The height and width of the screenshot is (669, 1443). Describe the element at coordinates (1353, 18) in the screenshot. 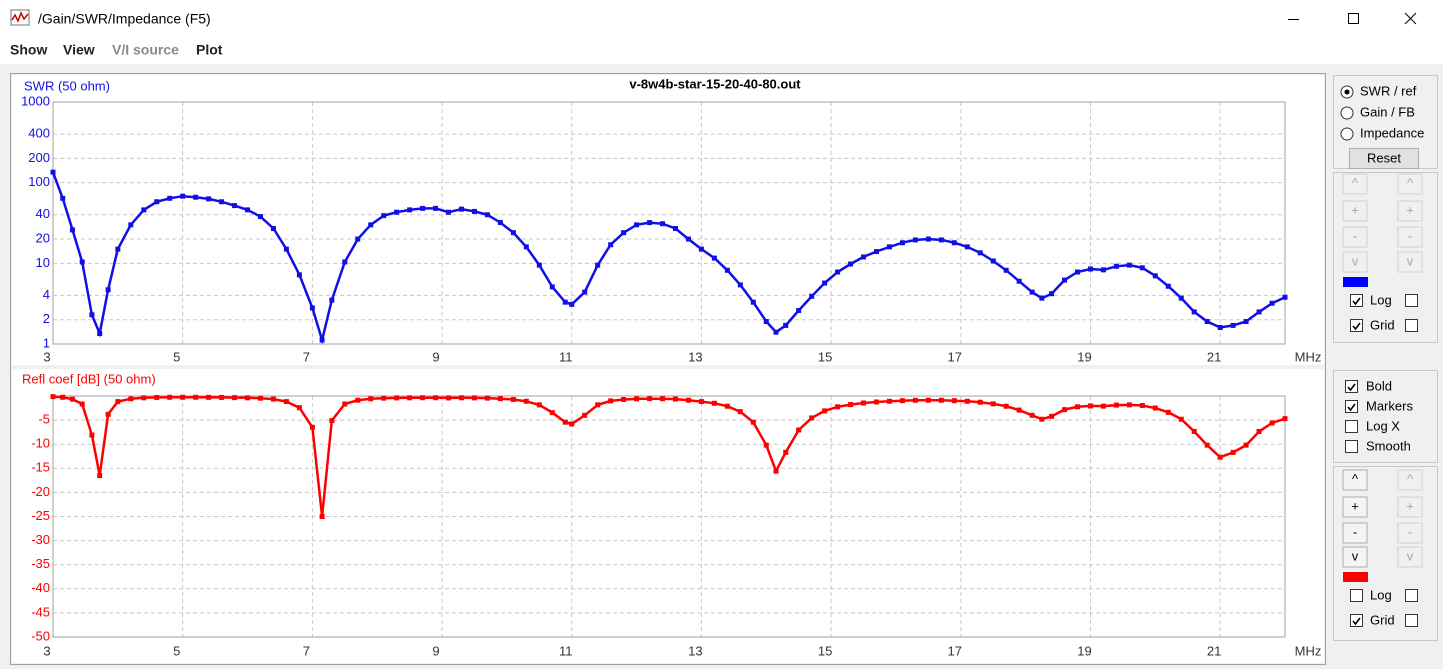

I see `maximize-button` at that location.